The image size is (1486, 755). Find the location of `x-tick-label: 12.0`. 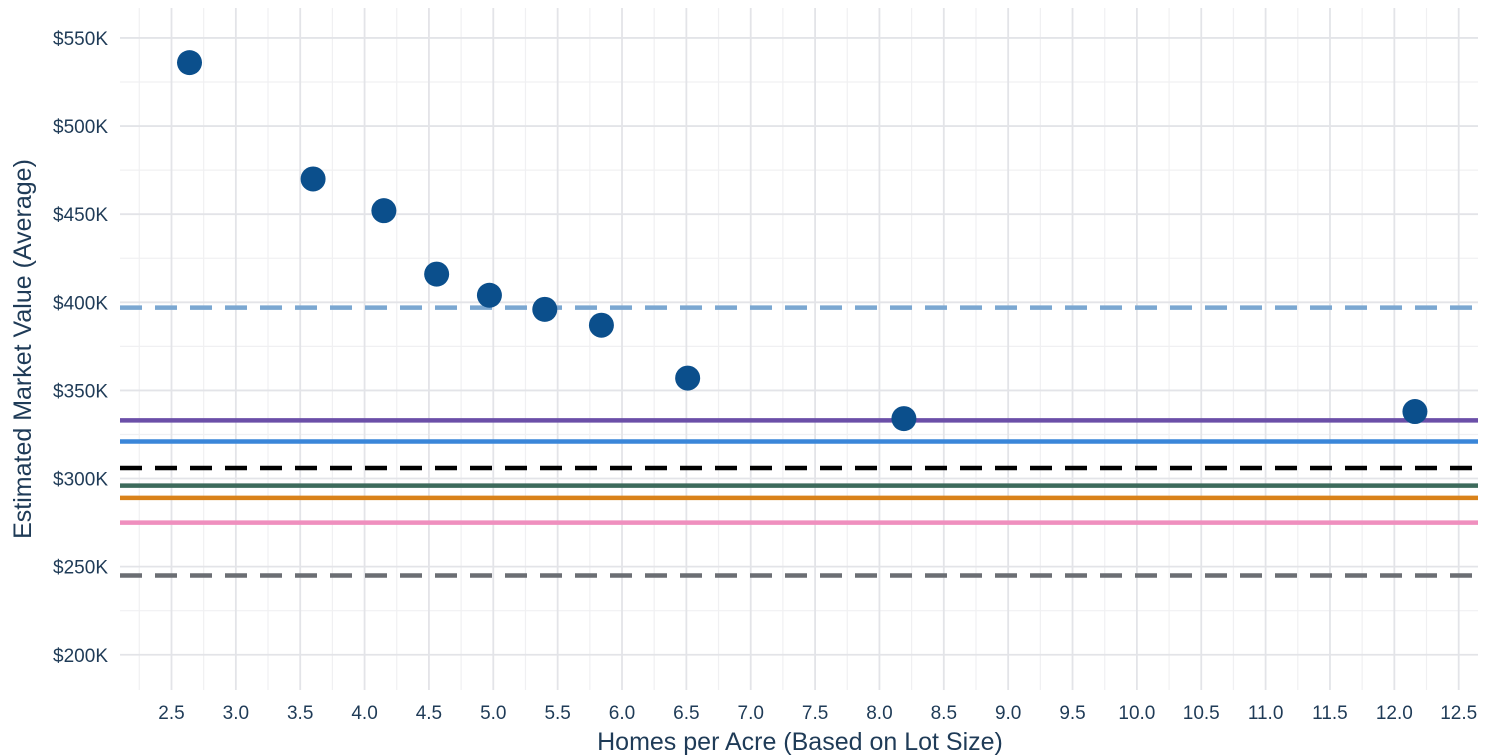

x-tick-label: 12.0 is located at coordinates (1394, 713).